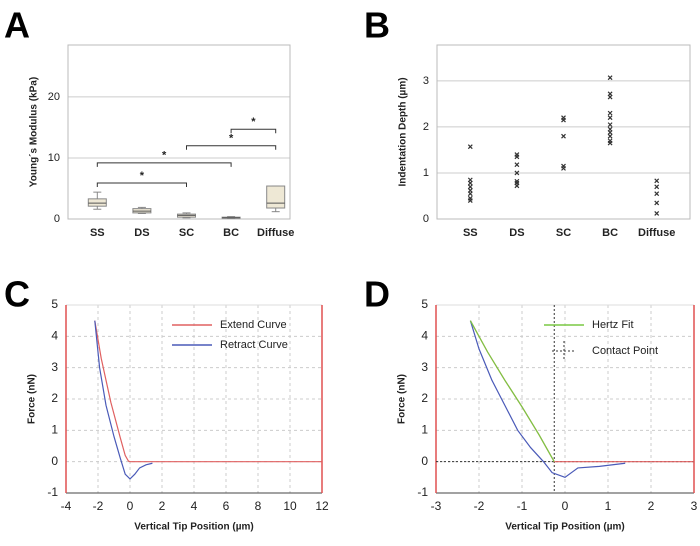  What do you see at coordinates (226, 506) in the screenshot?
I see `x-tick-label: 6` at bounding box center [226, 506].